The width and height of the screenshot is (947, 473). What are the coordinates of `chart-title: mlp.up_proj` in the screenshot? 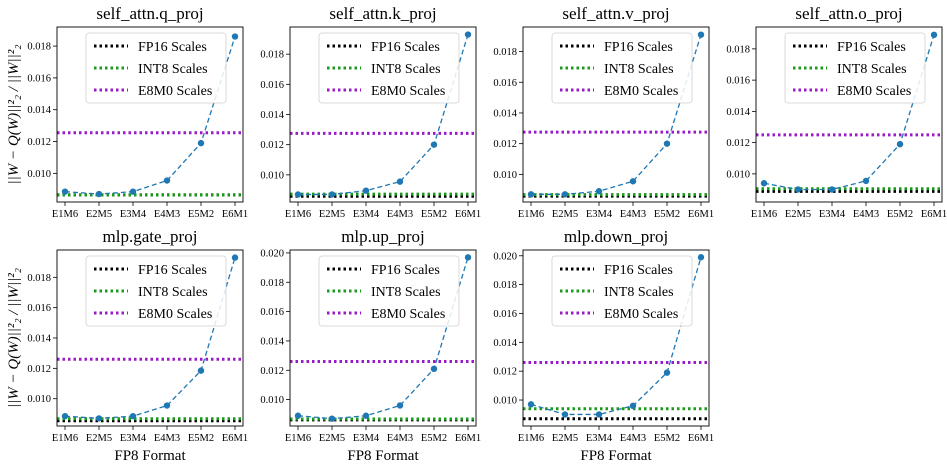 It's located at (383, 236).